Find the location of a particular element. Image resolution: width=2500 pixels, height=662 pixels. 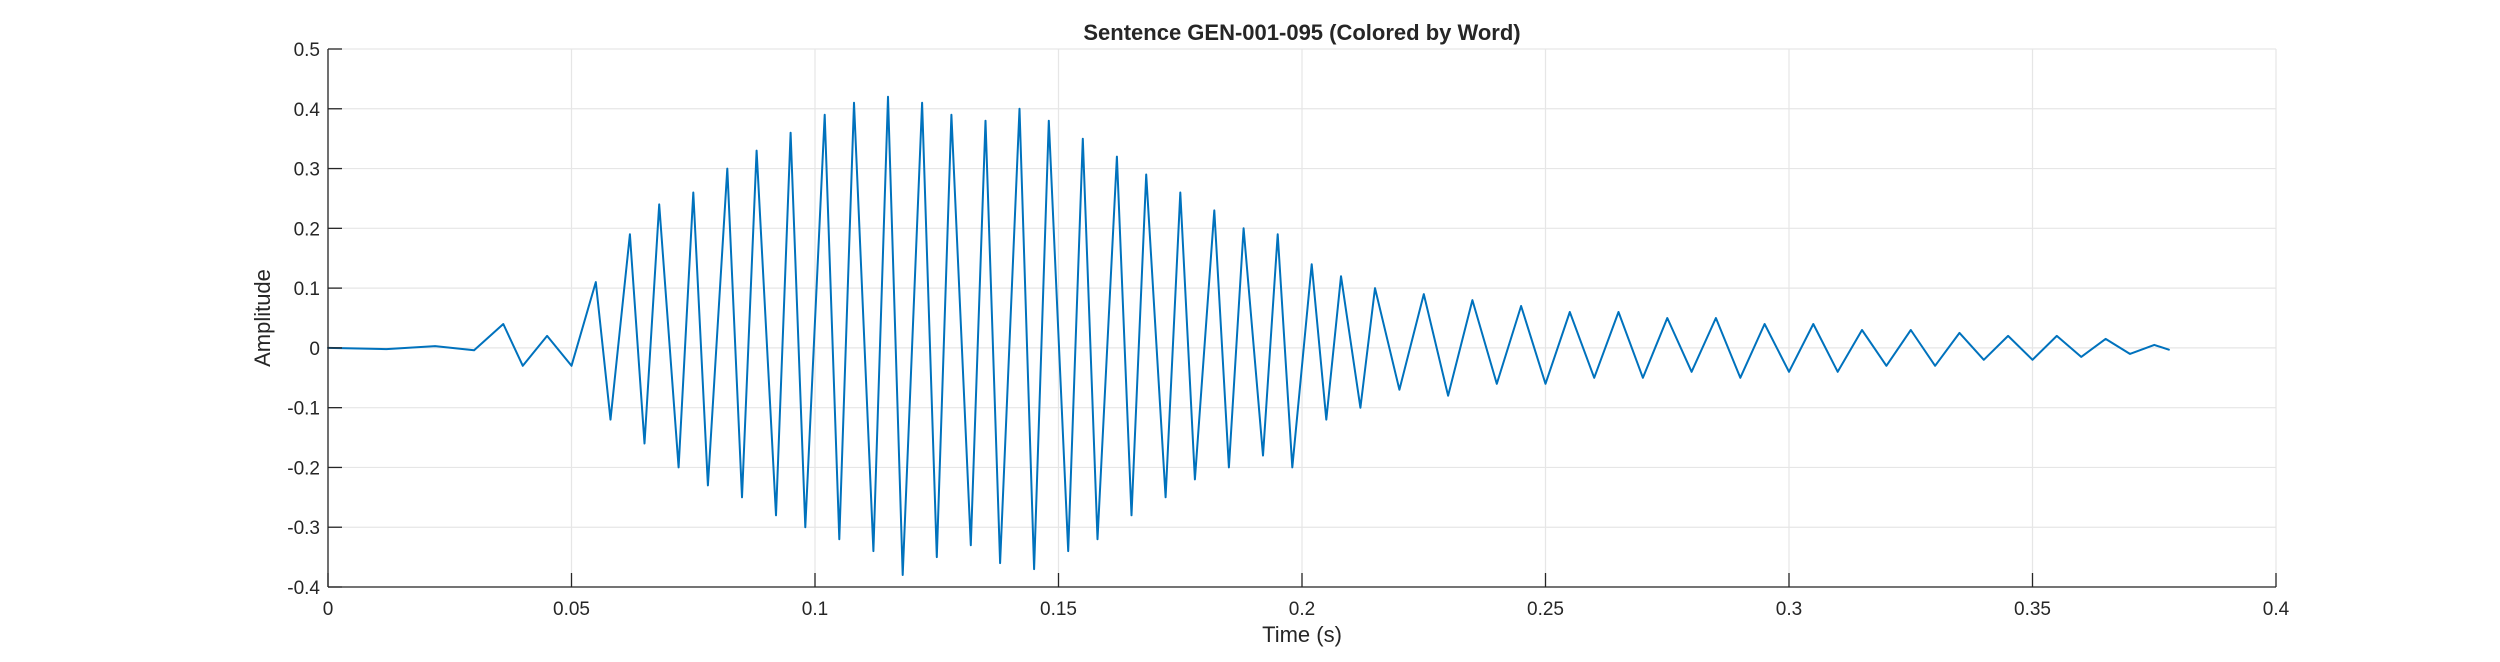

x-tick-label: 0.3 is located at coordinates (1789, 609).